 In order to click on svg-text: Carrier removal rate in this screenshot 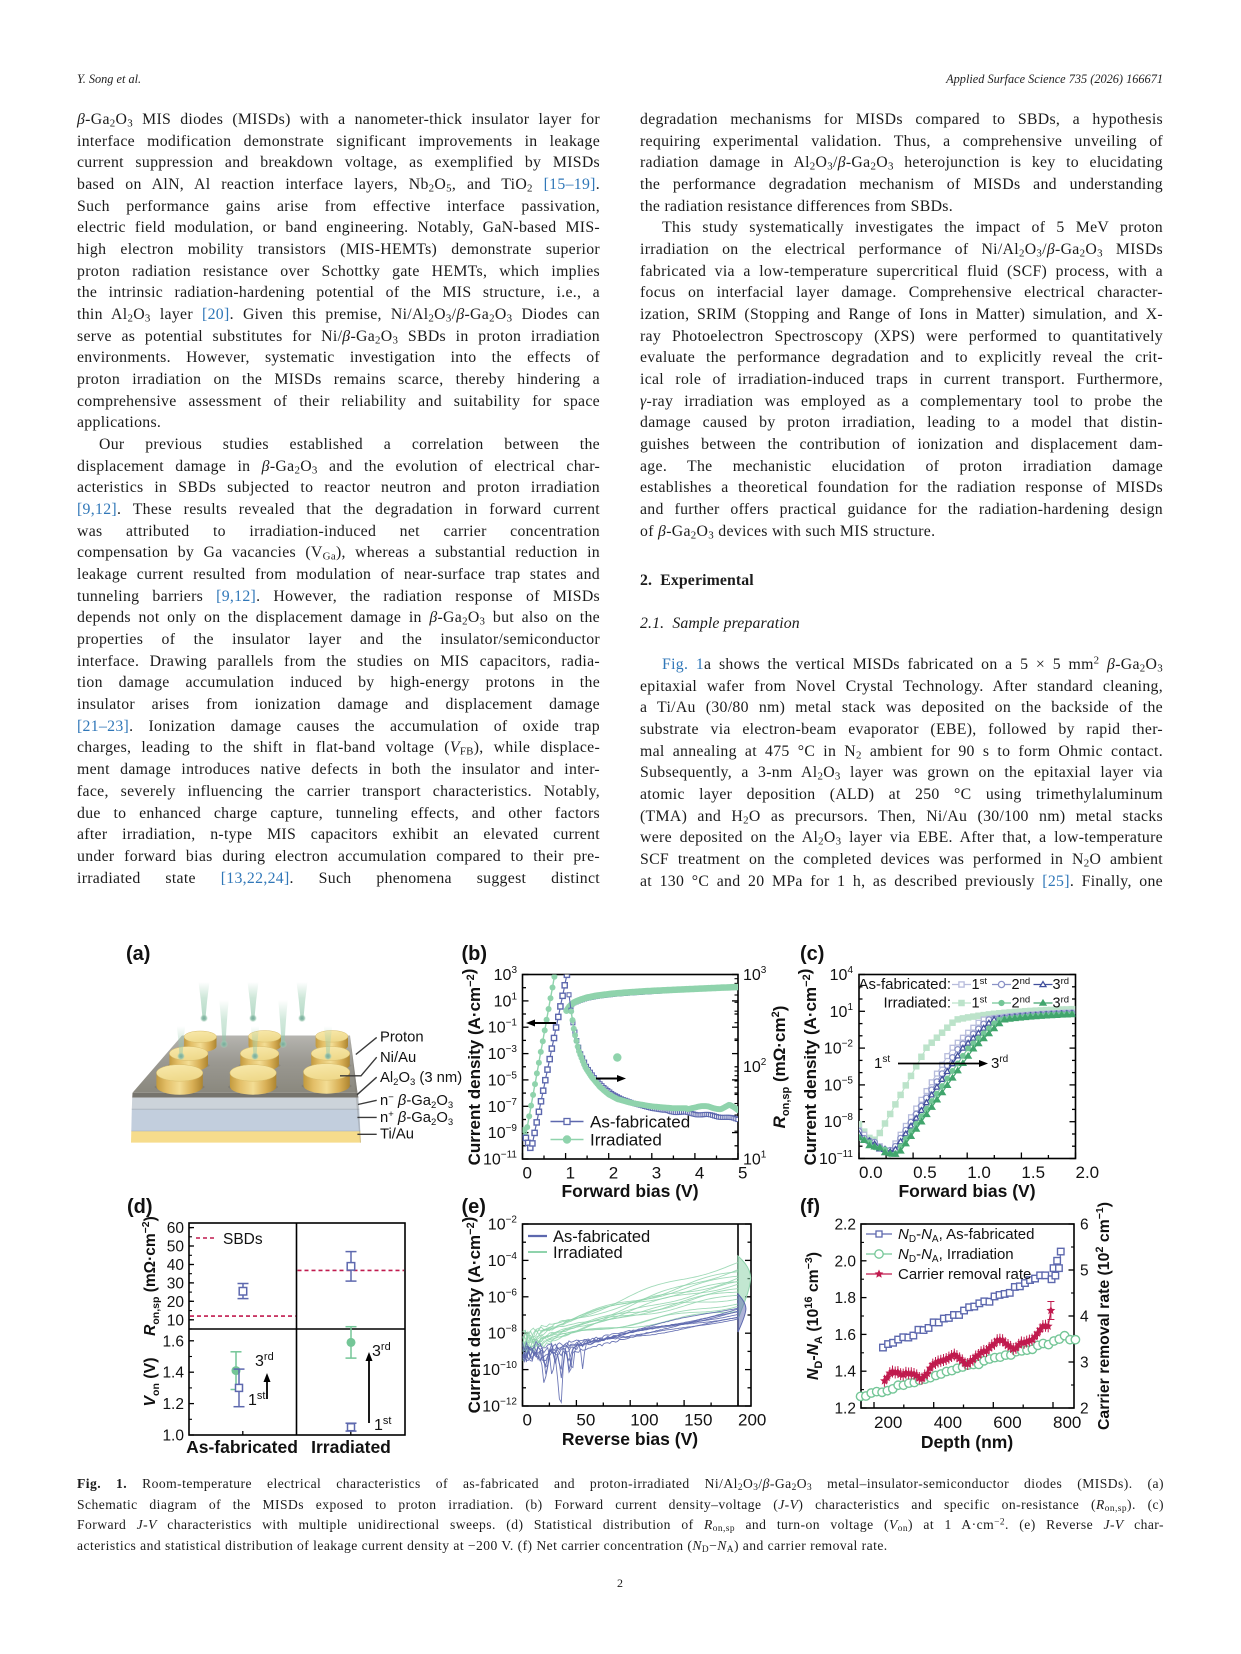, I will do `click(964, 1274)`.